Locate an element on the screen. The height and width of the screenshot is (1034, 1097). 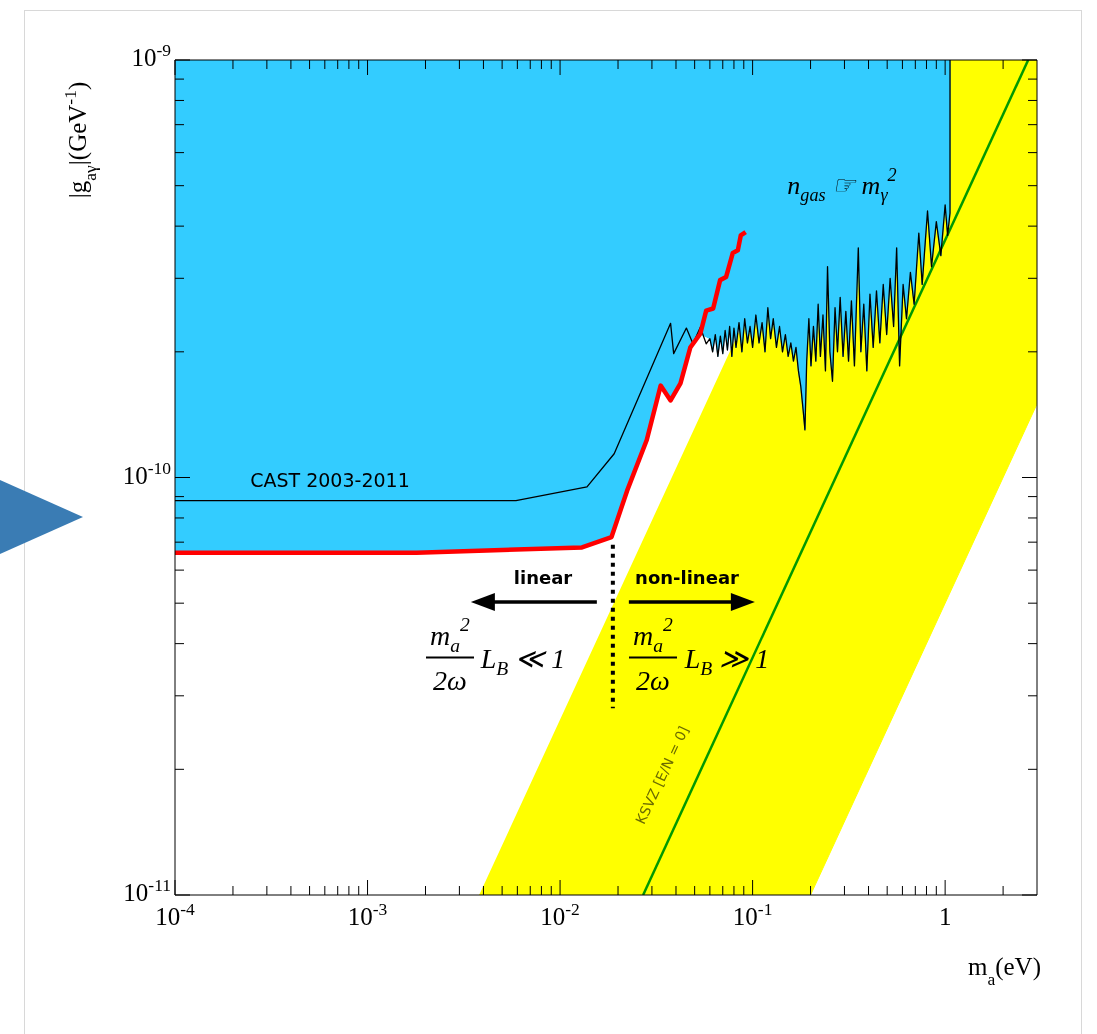
annotation: CAST 2003-2011 is located at coordinates (330, 480).